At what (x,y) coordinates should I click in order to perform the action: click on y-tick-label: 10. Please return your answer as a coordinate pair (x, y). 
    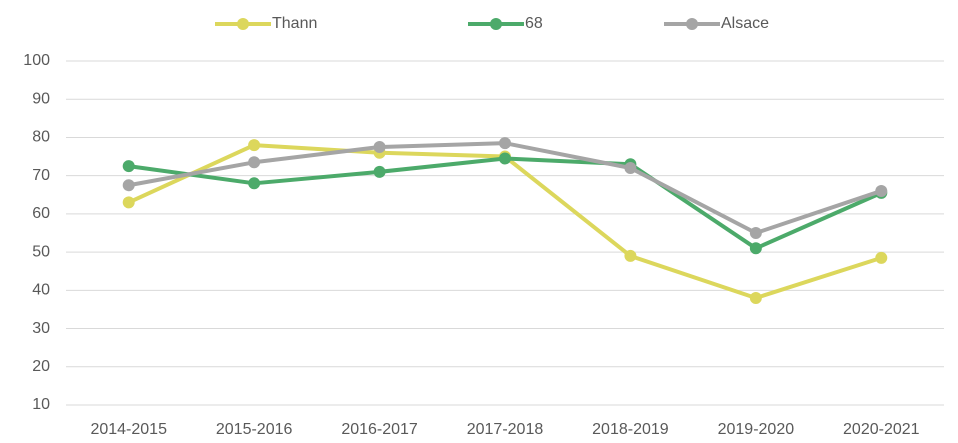
    Looking at the image, I should click on (41, 404).